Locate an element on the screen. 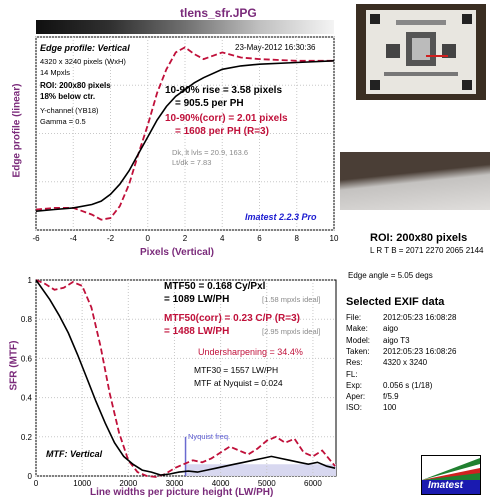  exif-row: Aper: f/5.9 is located at coordinates (372, 396).